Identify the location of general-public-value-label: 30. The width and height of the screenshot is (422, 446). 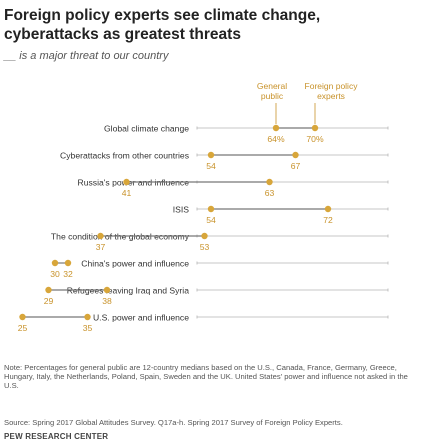
(55, 274).